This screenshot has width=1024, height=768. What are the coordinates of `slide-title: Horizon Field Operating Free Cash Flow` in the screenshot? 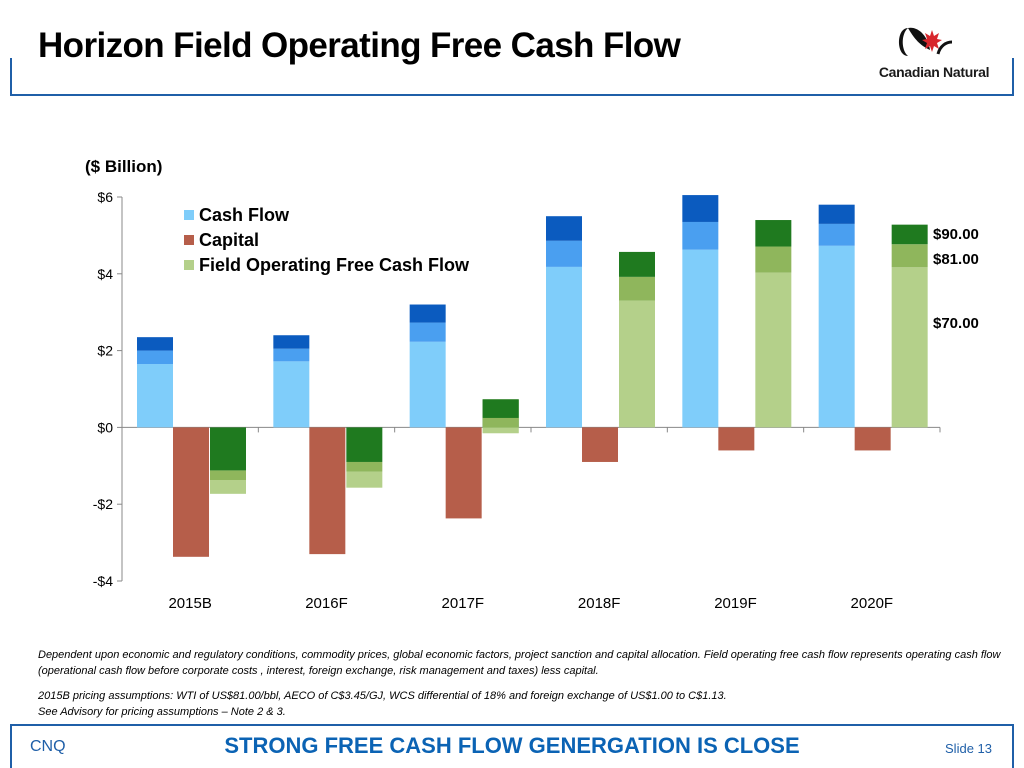 It's located at (359, 45).